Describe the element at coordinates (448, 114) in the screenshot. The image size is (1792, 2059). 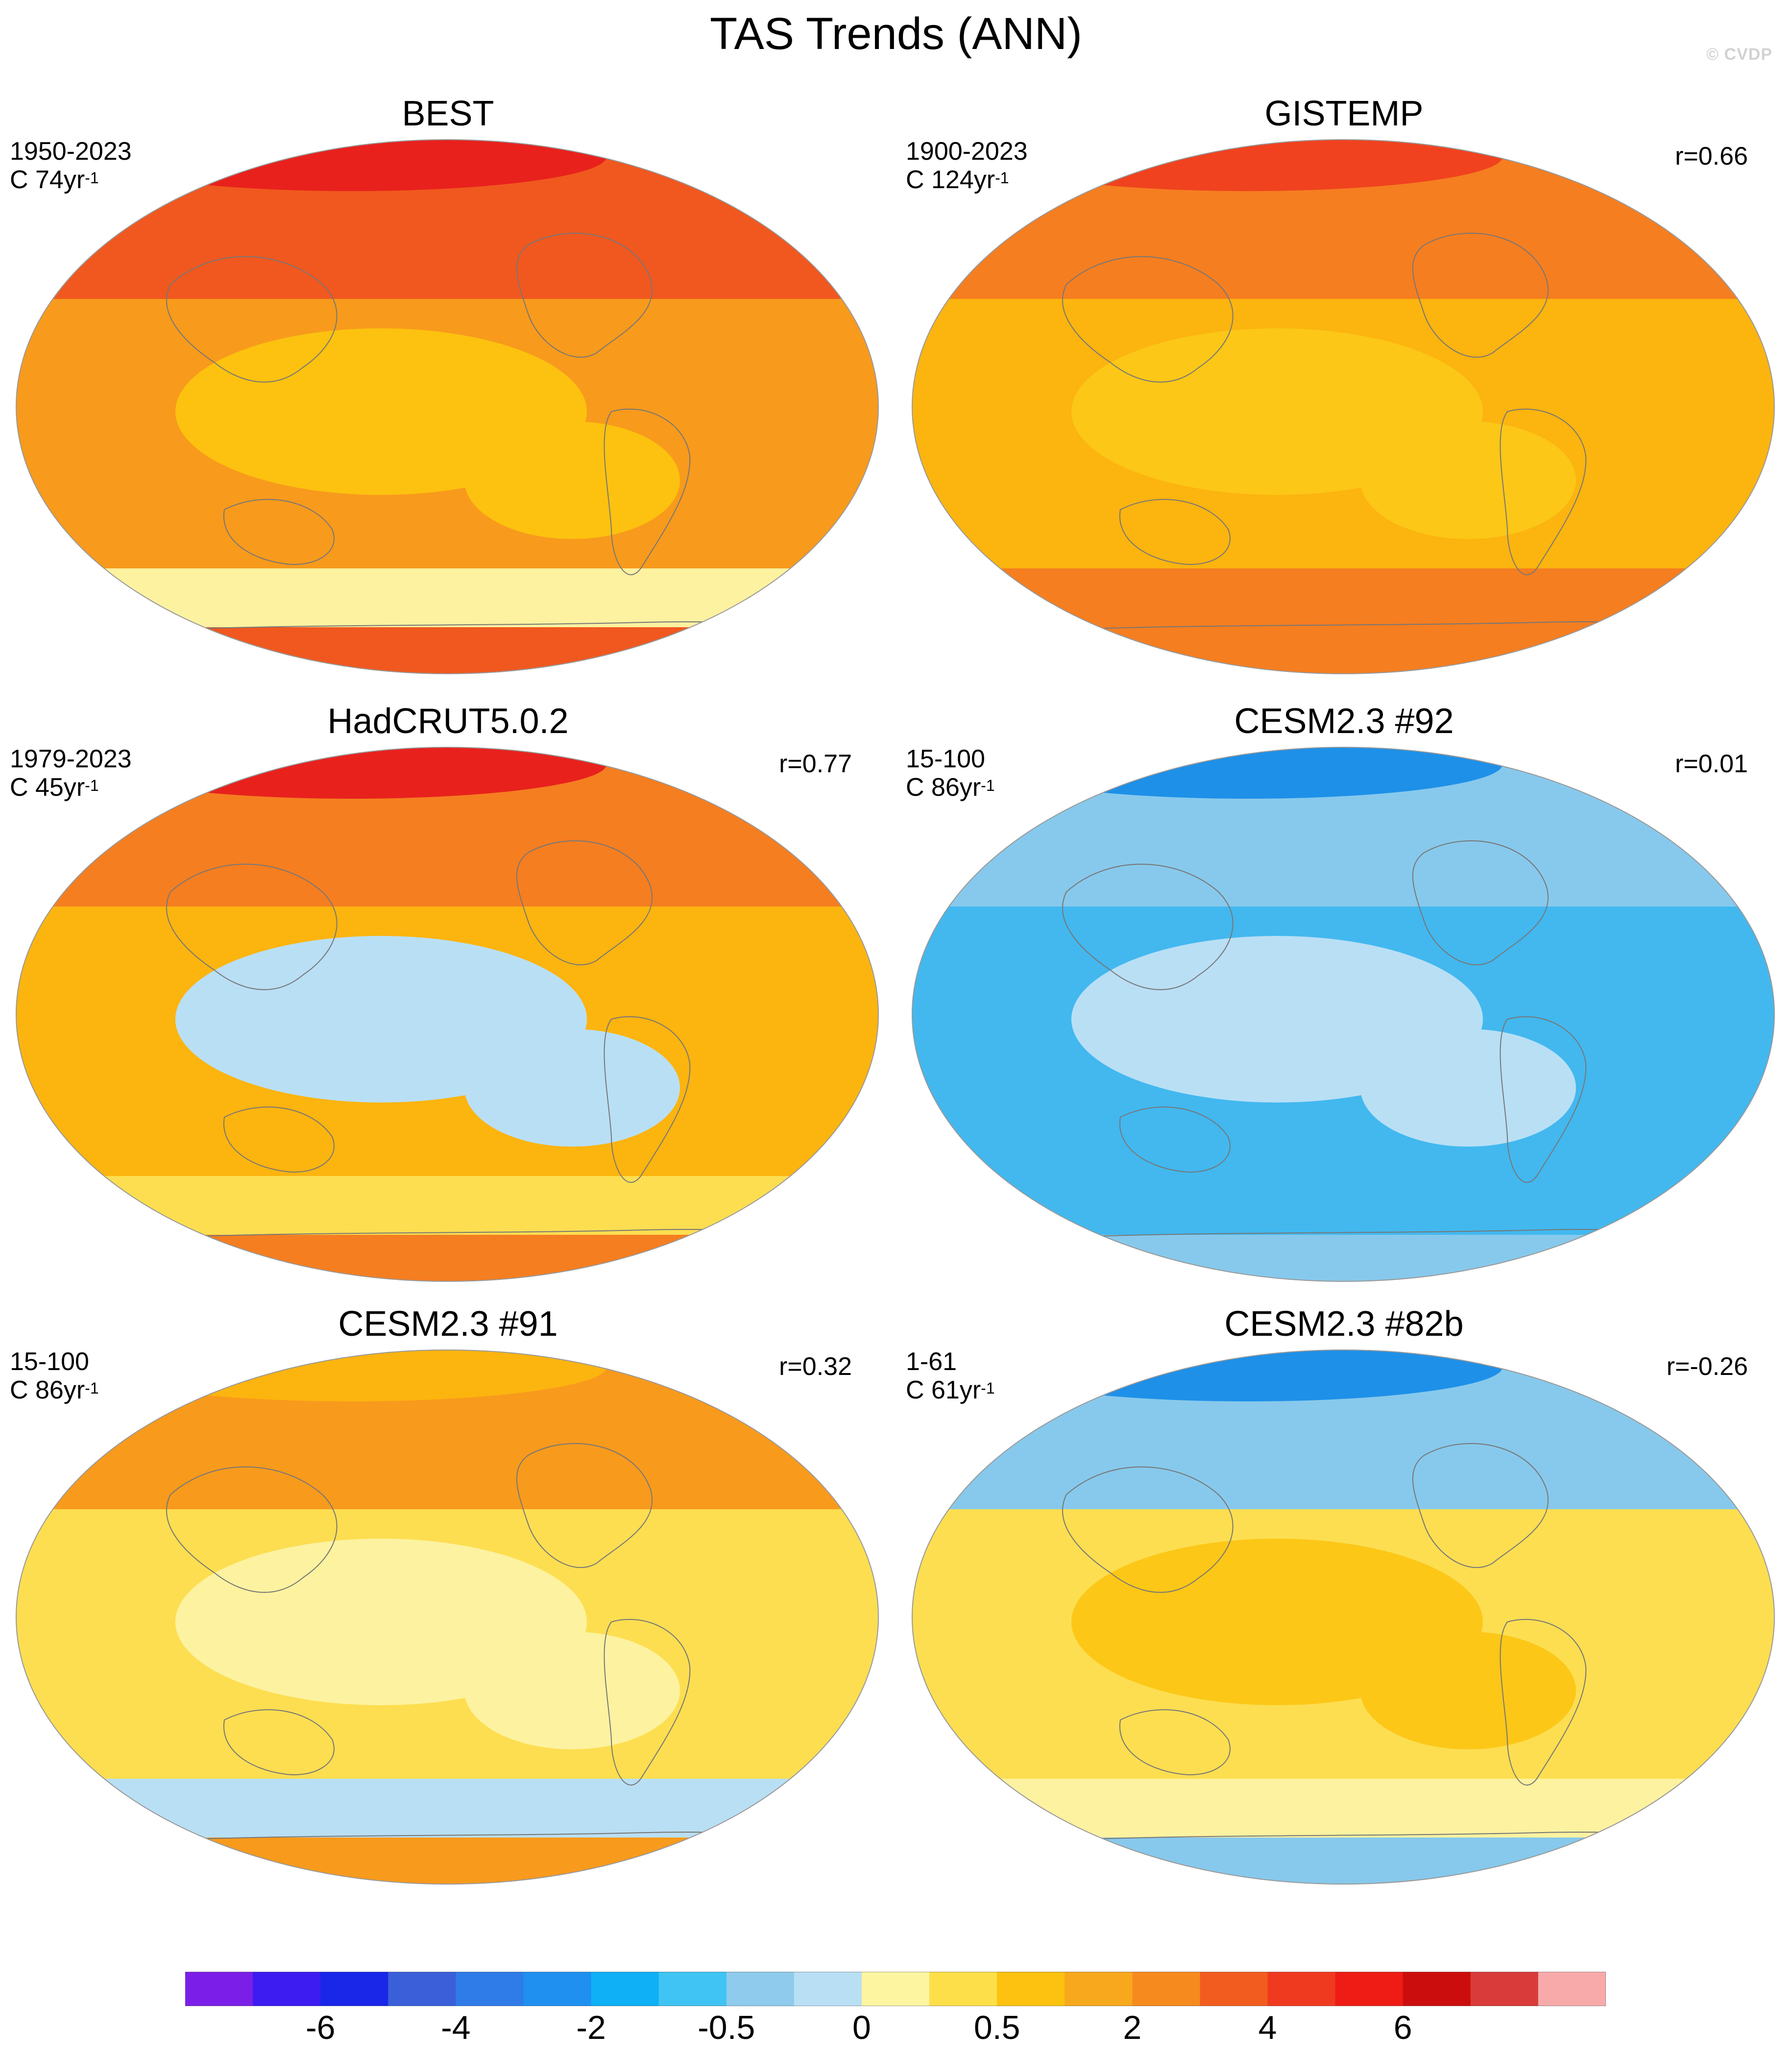
I see `panel-title: BEST` at that location.